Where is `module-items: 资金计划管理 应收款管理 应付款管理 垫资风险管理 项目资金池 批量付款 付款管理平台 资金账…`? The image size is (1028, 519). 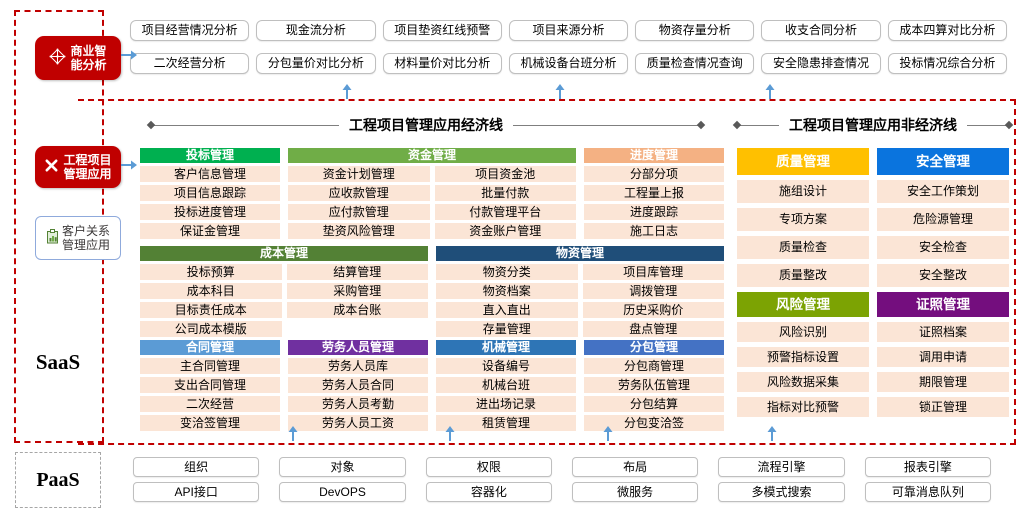 module-items: 资金计划管理 应收款管理 应付款管理 垫资风险管理 项目资金池 批量付款 付款管理平台 资金账… is located at coordinates (432, 202).